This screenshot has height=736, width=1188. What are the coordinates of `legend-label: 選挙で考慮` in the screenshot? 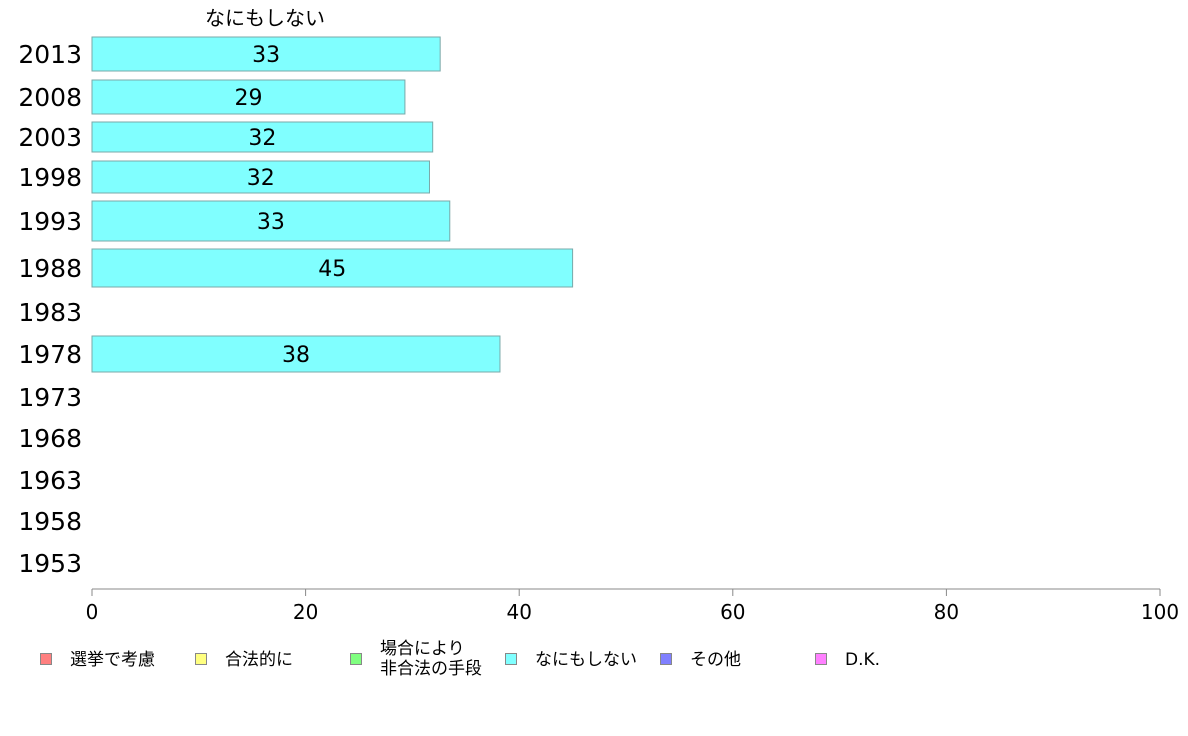 It's located at (112, 660).